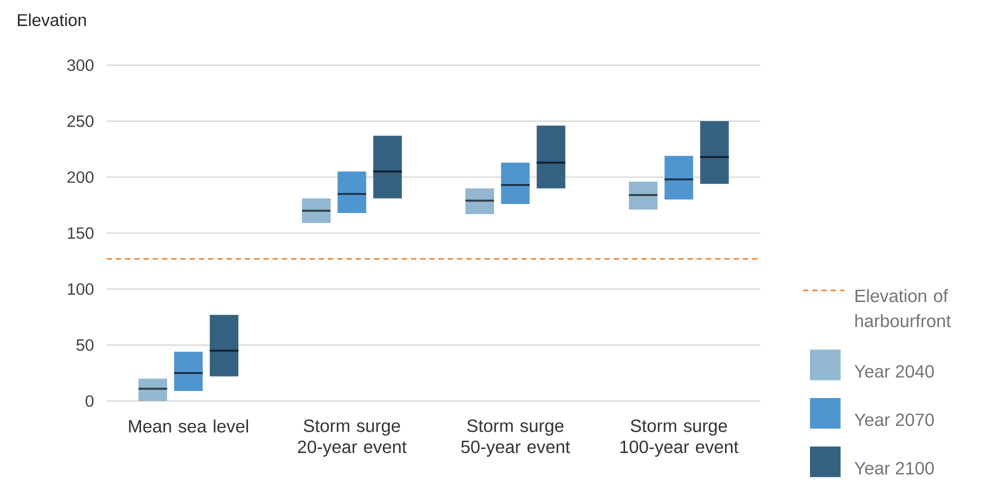 Image resolution: width=982 pixels, height=484 pixels. I want to click on y-tick-label: 50, so click(85, 345).